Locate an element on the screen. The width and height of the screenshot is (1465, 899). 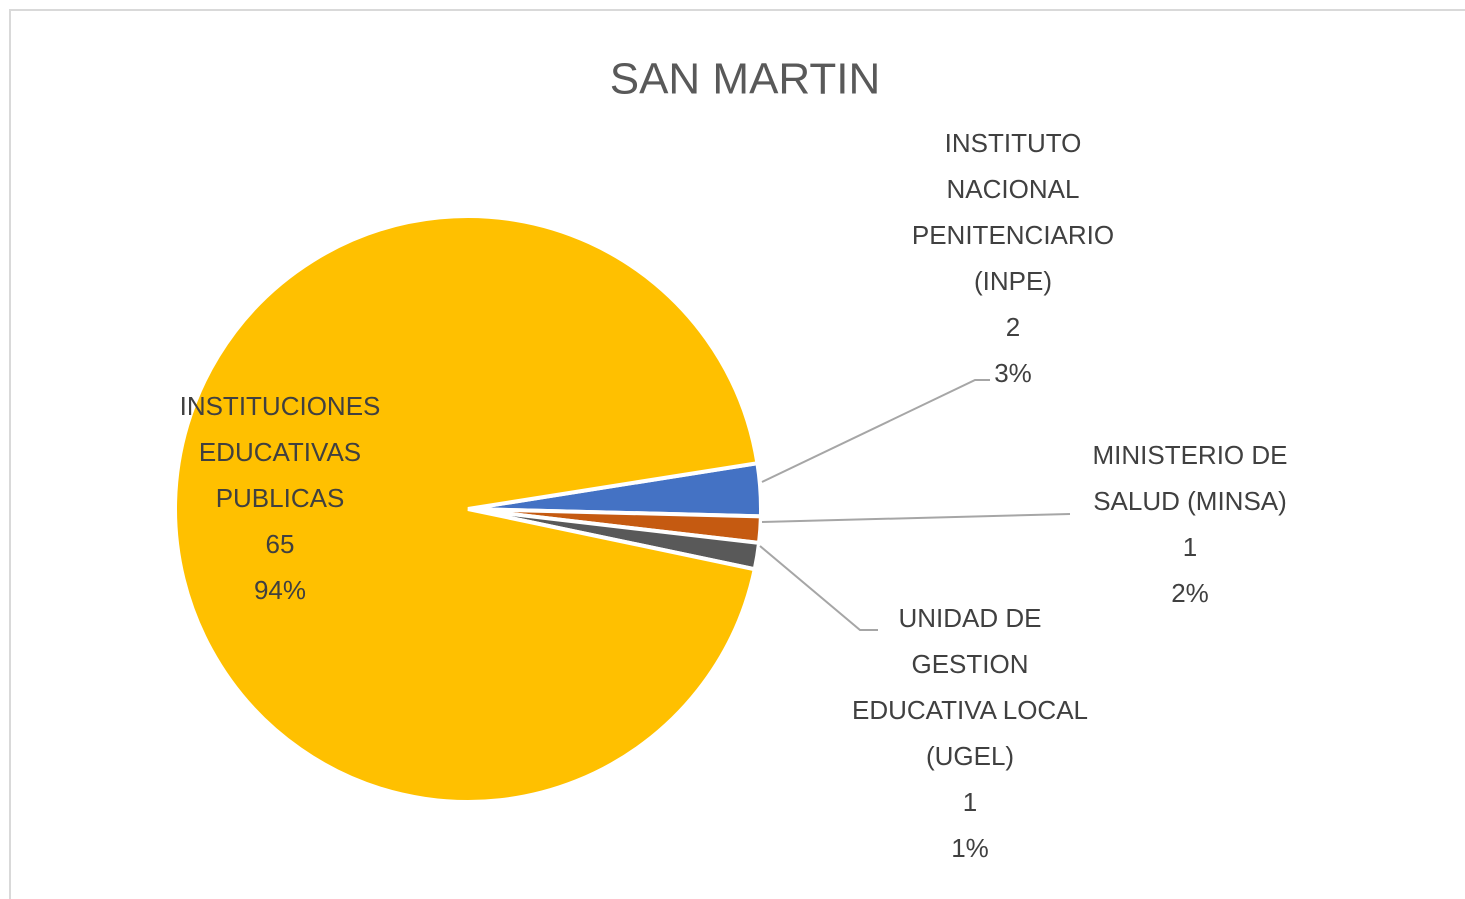
label-name: MINISTERIO DE SALUD (MINSA) is located at coordinates (1190, 478).